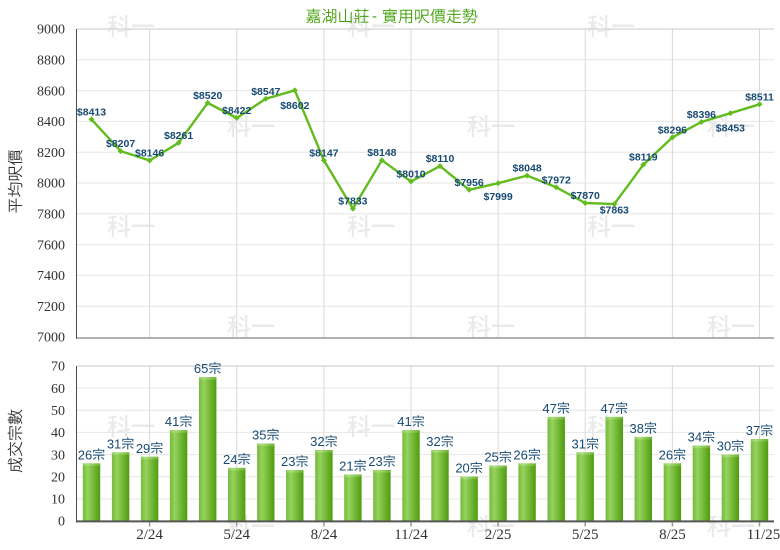 The width and height of the screenshot is (780, 550). I want to click on svg-text: 60, so click(58, 389).